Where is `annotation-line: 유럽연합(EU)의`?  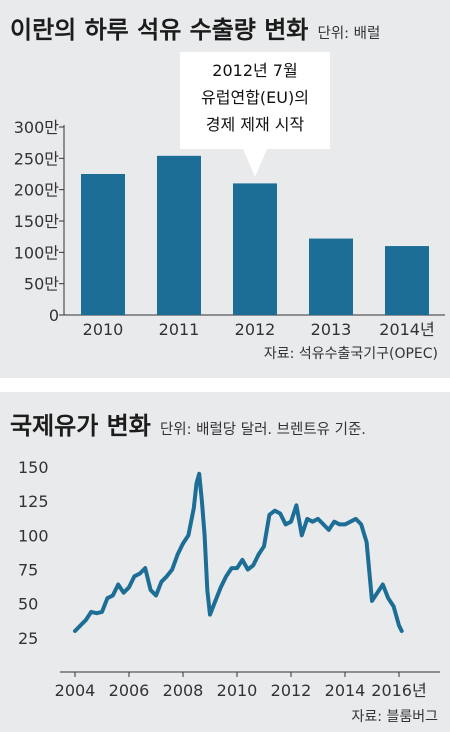 annotation-line: 유럽연합(EU)의 is located at coordinates (255, 97).